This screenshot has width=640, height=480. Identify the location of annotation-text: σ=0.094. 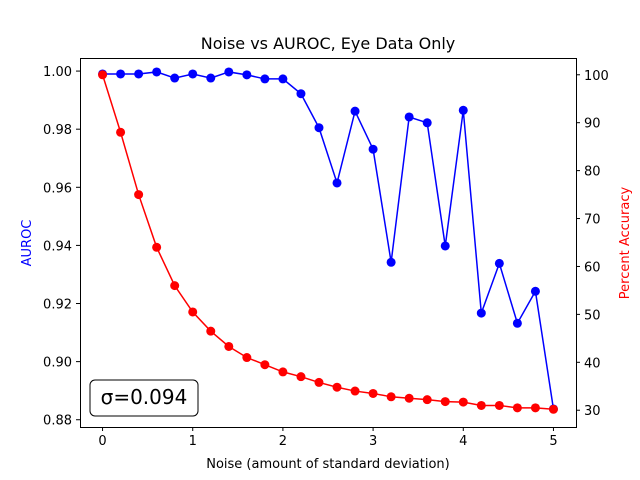
(144, 397).